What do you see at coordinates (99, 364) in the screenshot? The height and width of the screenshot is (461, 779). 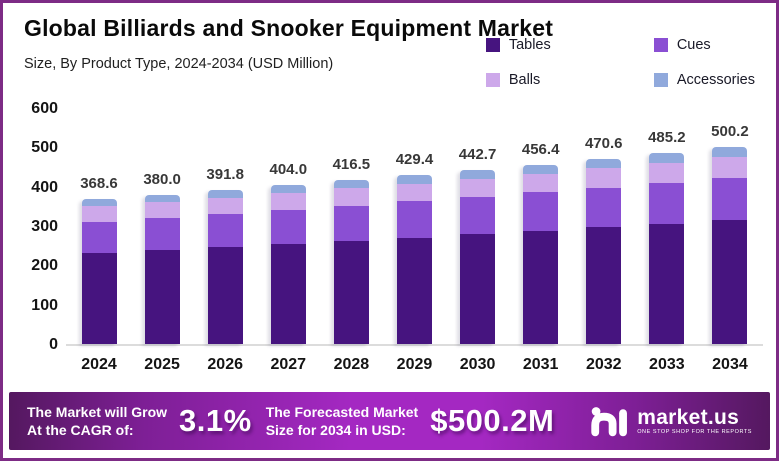 I see `x-axis-label-2024: 2024` at bounding box center [99, 364].